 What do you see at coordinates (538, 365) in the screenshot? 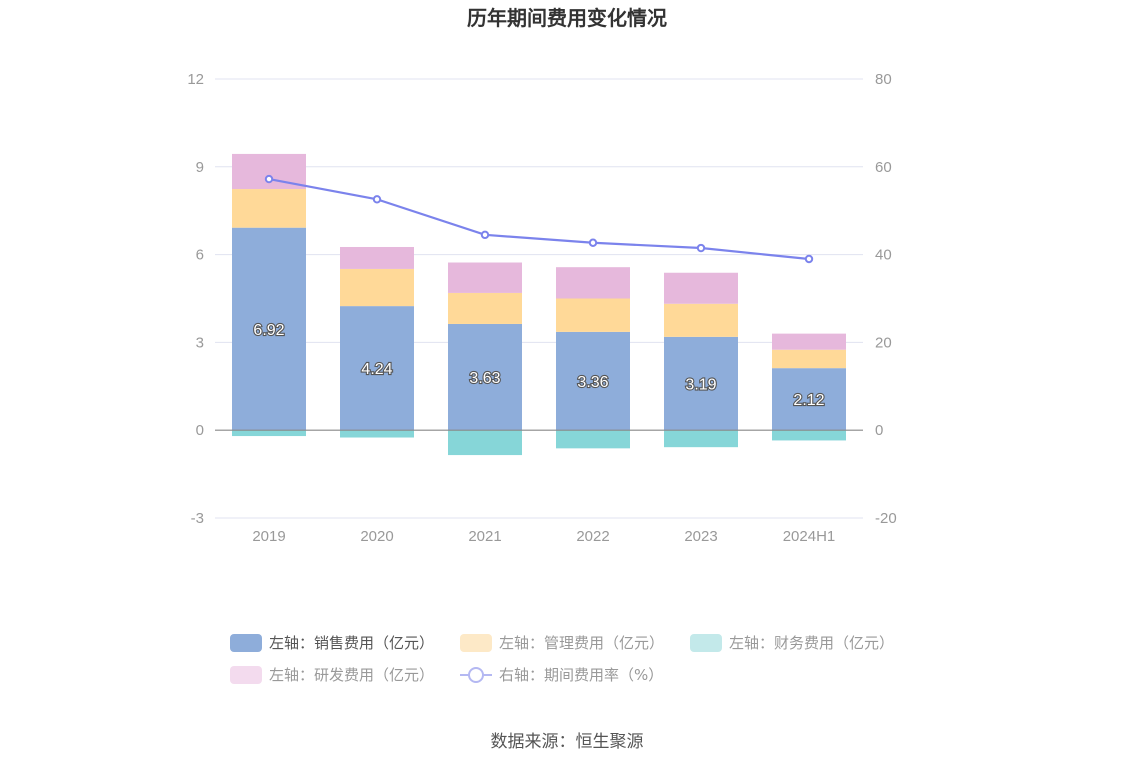
I see `data-labels: 6.92 4.24 3.63 3.36 3.19 2.12` at bounding box center [538, 365].